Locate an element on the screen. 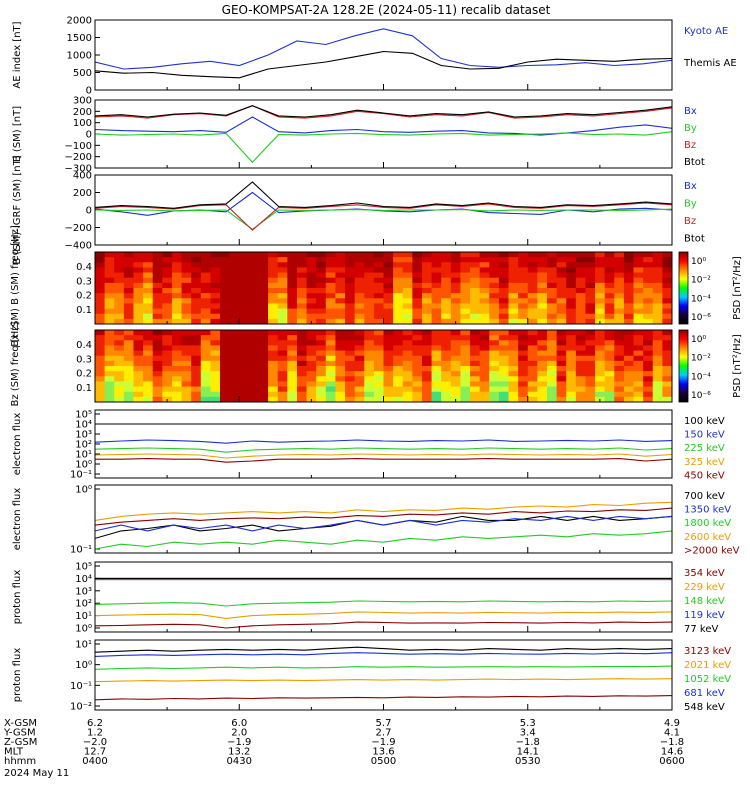 This screenshot has width=750, height=800. legend-entry: Btot is located at coordinates (694, 162).